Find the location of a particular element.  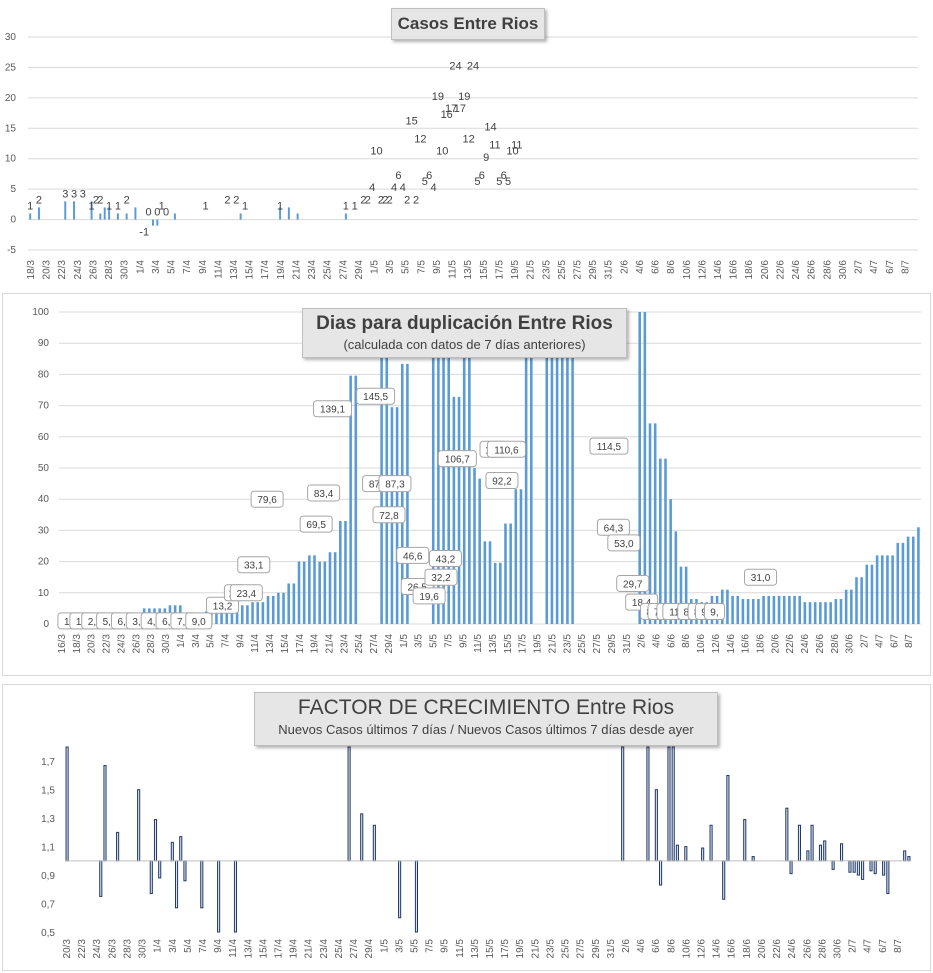

data-label: 92,2 is located at coordinates (502, 481).